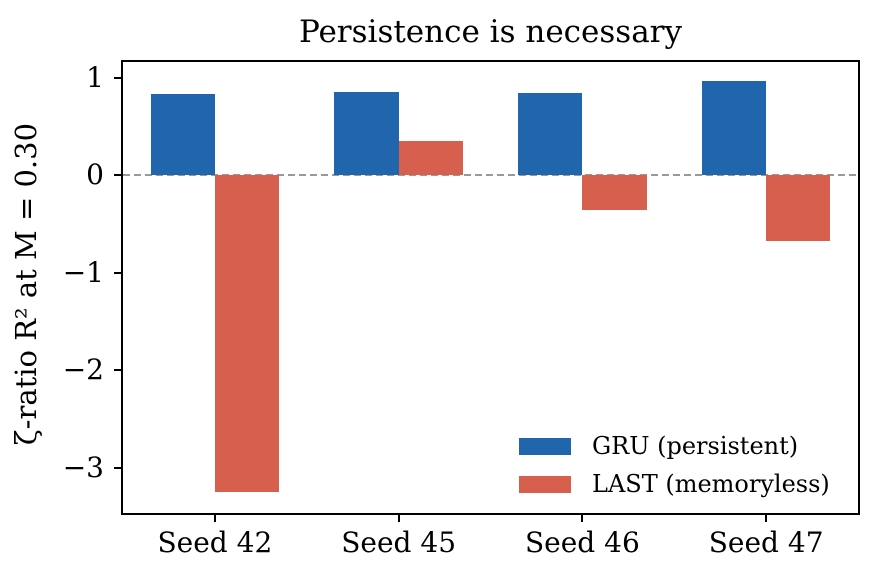 This screenshot has width=880, height=580. What do you see at coordinates (545, 446) in the screenshot?
I see `legend-swatch-gru` at bounding box center [545, 446].